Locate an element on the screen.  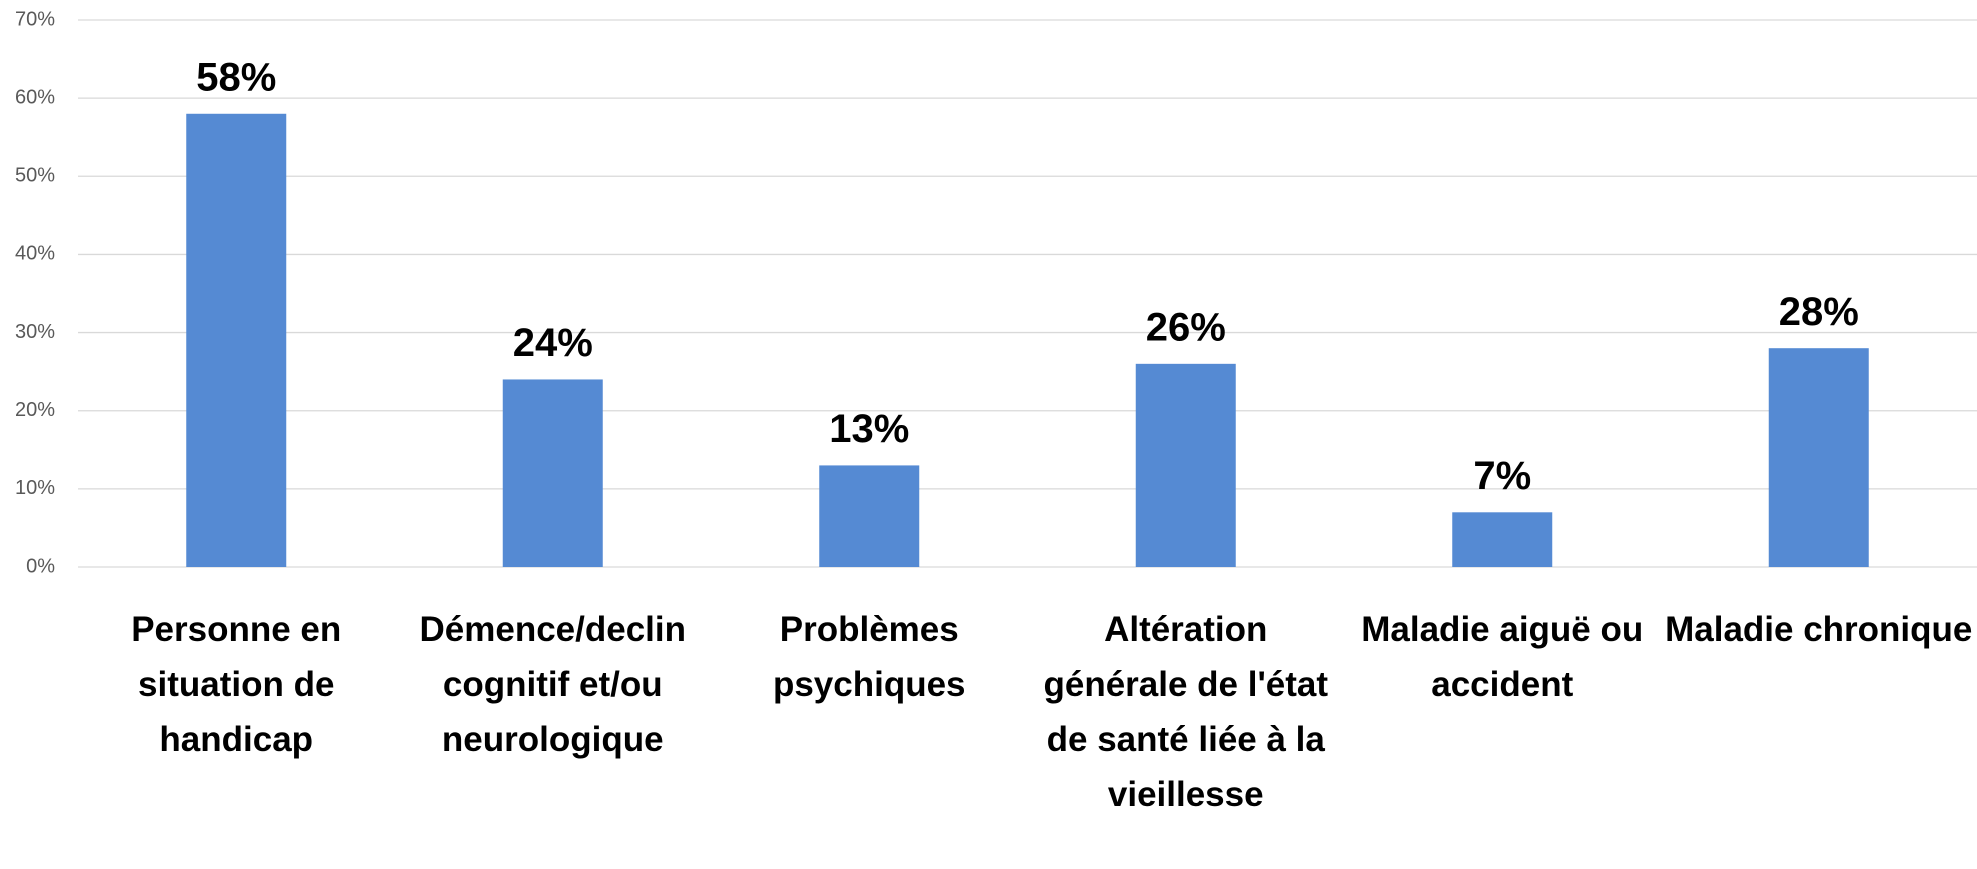
data-label: 13% is located at coordinates (869, 429).